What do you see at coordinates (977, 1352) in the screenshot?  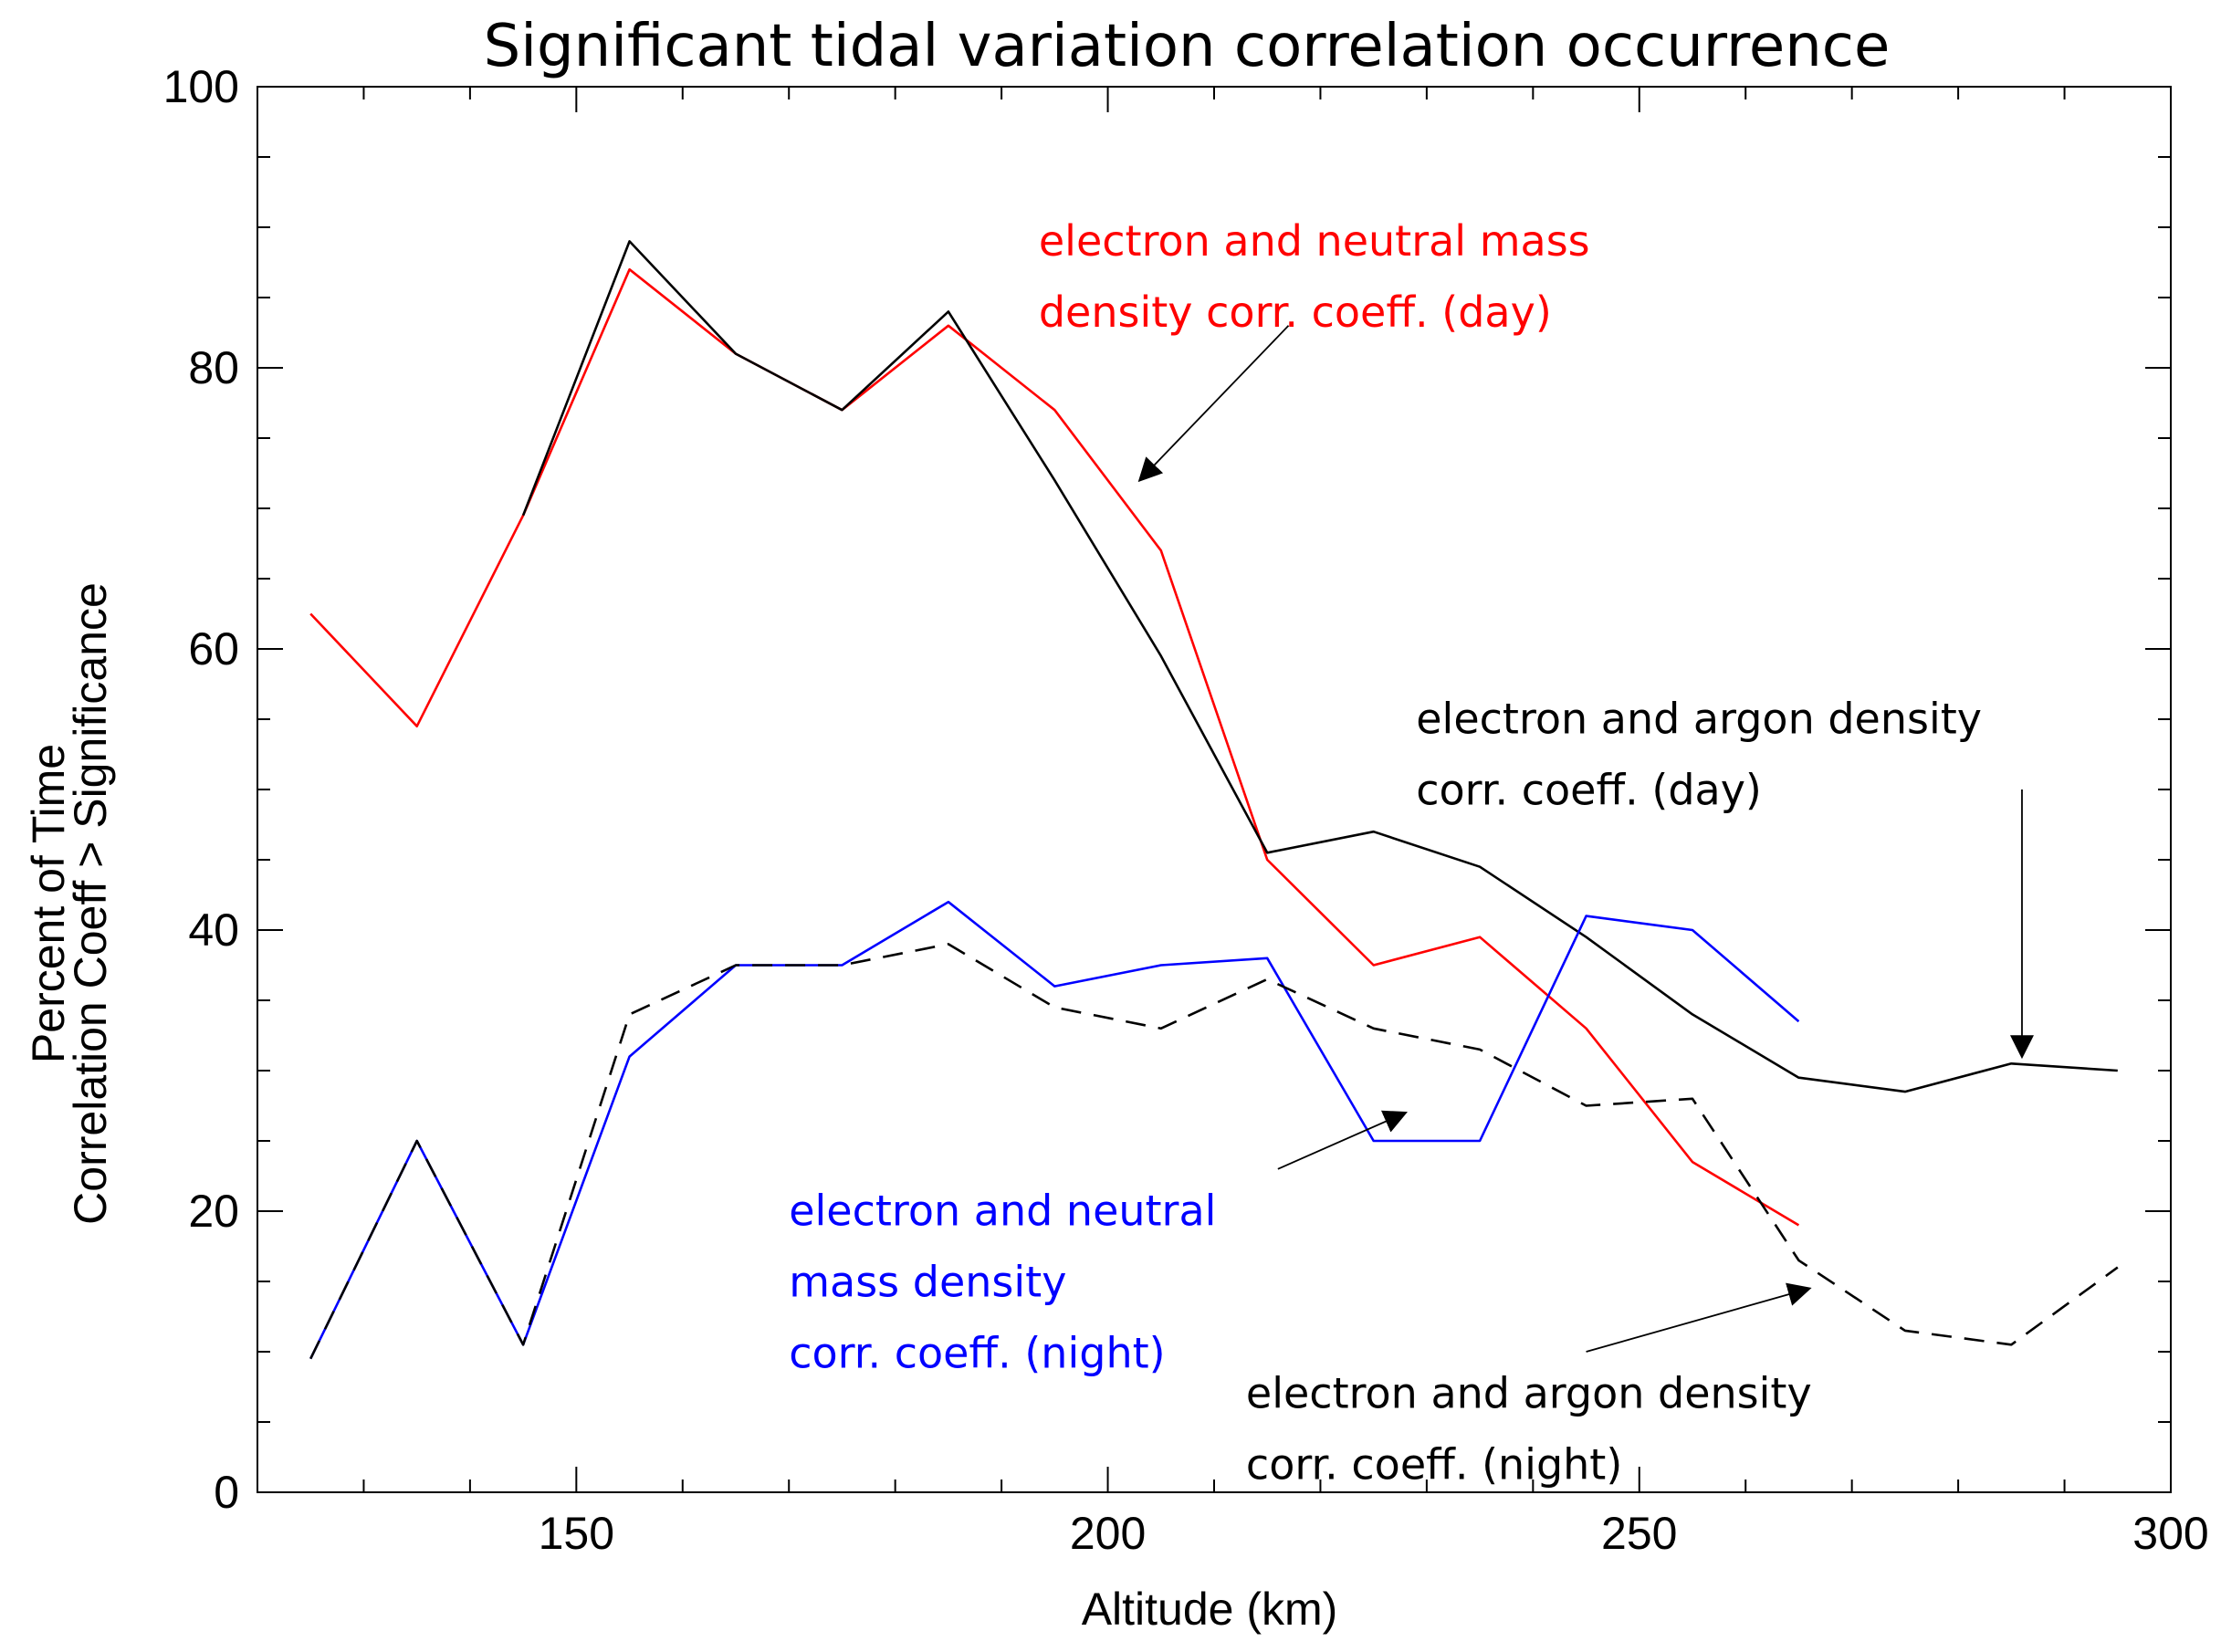 I see `annotation-3-line-3: corr. coeff. (night)` at bounding box center [977, 1352].